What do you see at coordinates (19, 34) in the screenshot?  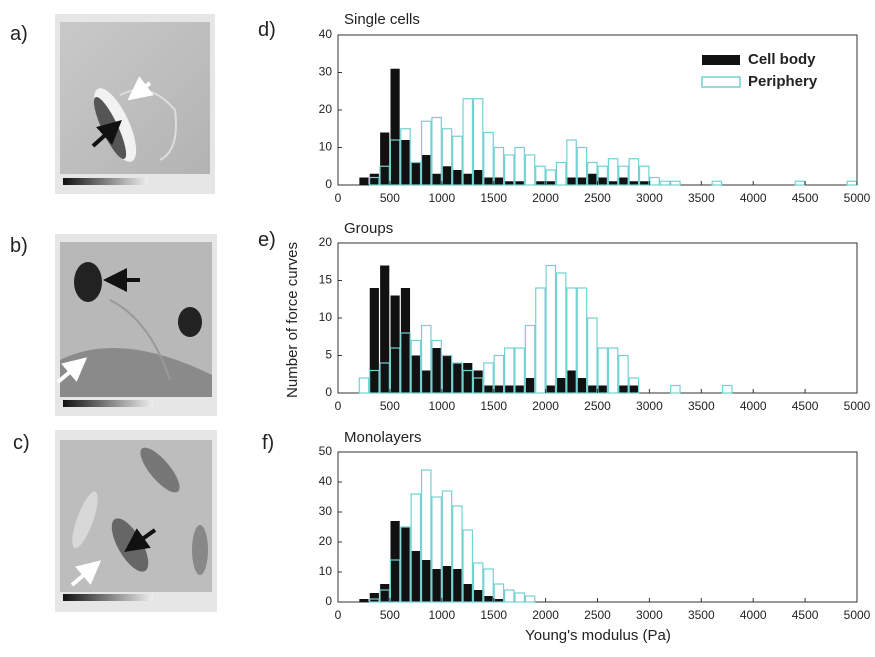 I see `panel-label: a)` at bounding box center [19, 34].